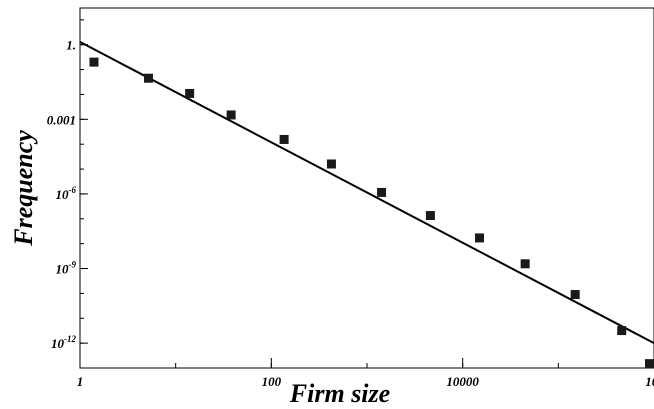 The width and height of the screenshot is (654, 409). I want to click on y-tick-exponent: -9, so click(73, 265).